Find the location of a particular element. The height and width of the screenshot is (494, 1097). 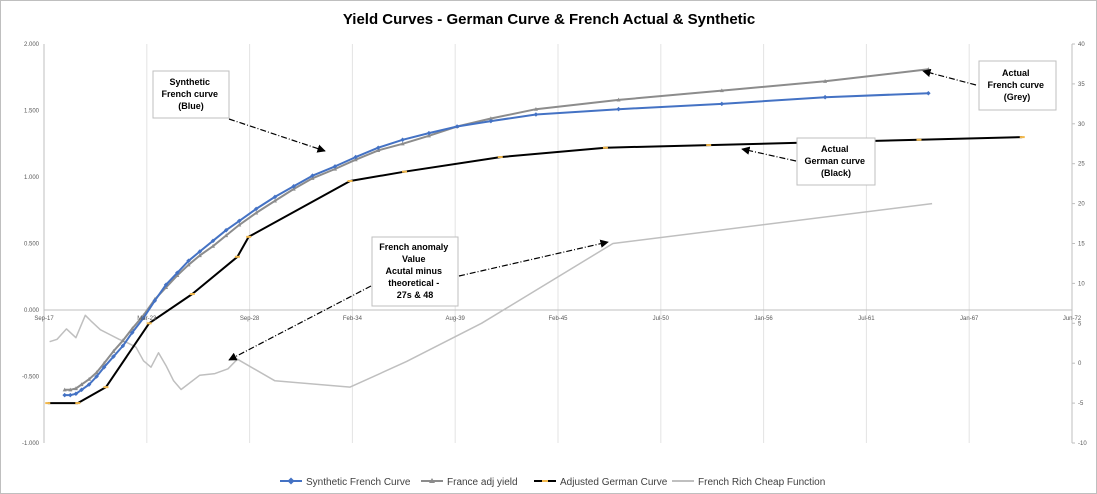

x-tick-label: Jun-72 is located at coordinates (1072, 319).